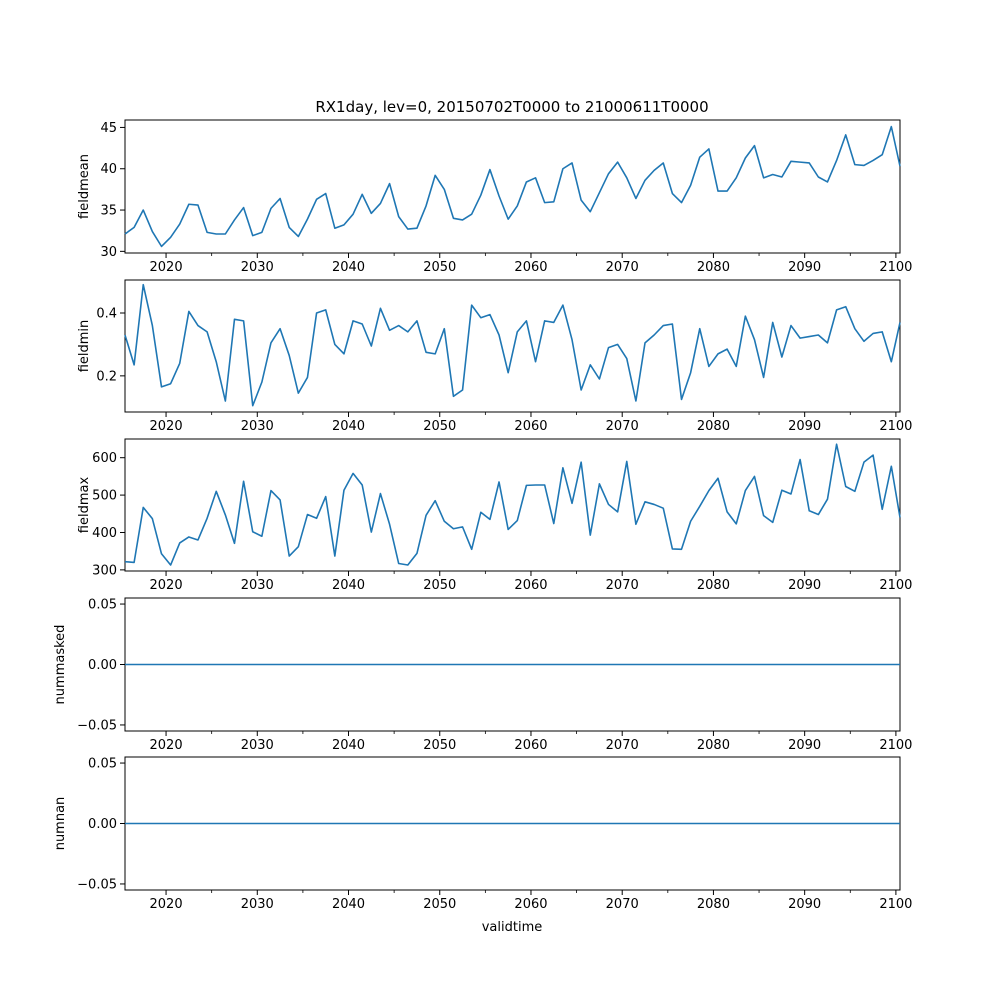  What do you see at coordinates (512, 927) in the screenshot?
I see `x-axis-label: validtime` at bounding box center [512, 927].